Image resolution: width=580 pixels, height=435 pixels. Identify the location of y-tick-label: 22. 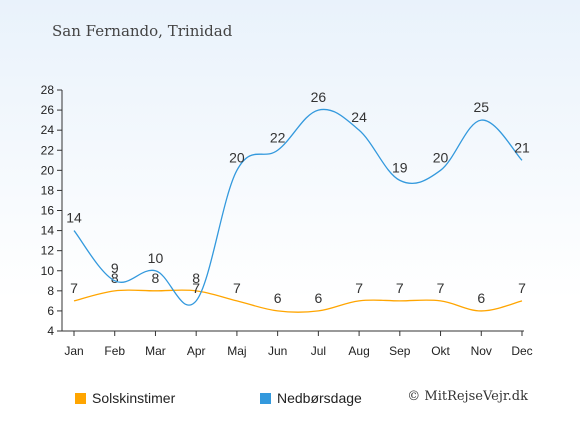
(48, 150).